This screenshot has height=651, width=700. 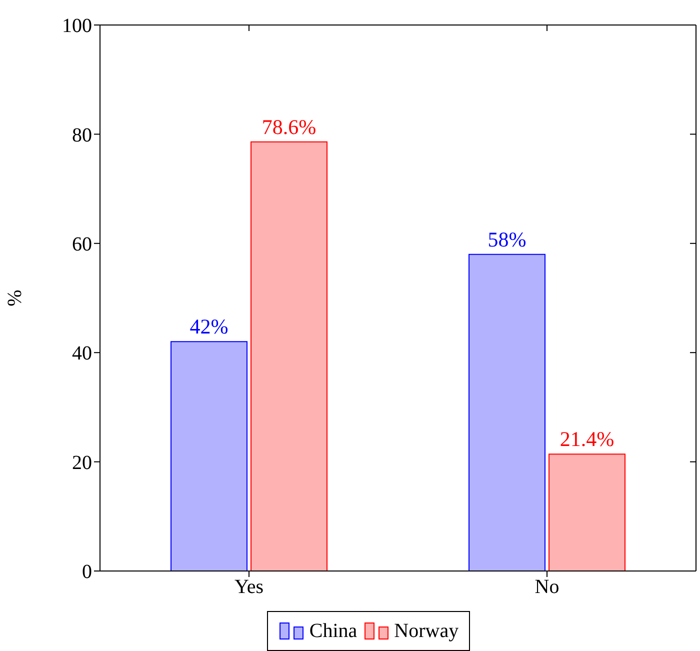 What do you see at coordinates (547, 587) in the screenshot?
I see `x-tick-label: No` at bounding box center [547, 587].